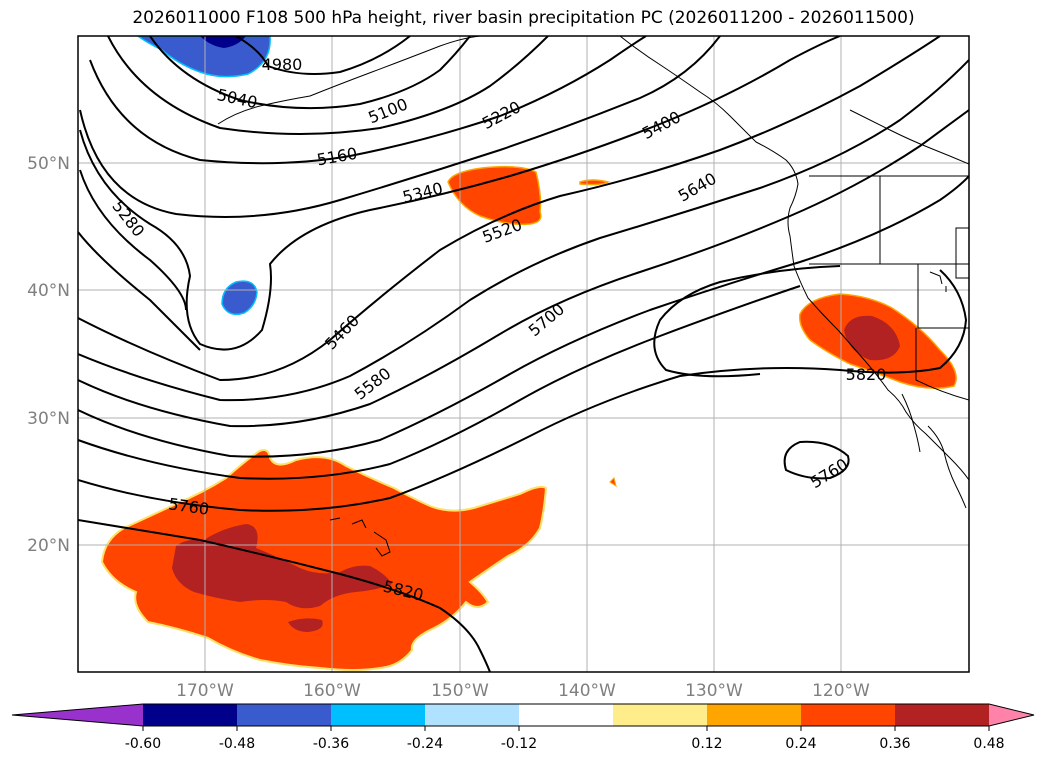 This screenshot has height=765, width=1047. Describe the element at coordinates (988, 744) in the screenshot. I see `colorbar-tick-label: 0.48` at that location.